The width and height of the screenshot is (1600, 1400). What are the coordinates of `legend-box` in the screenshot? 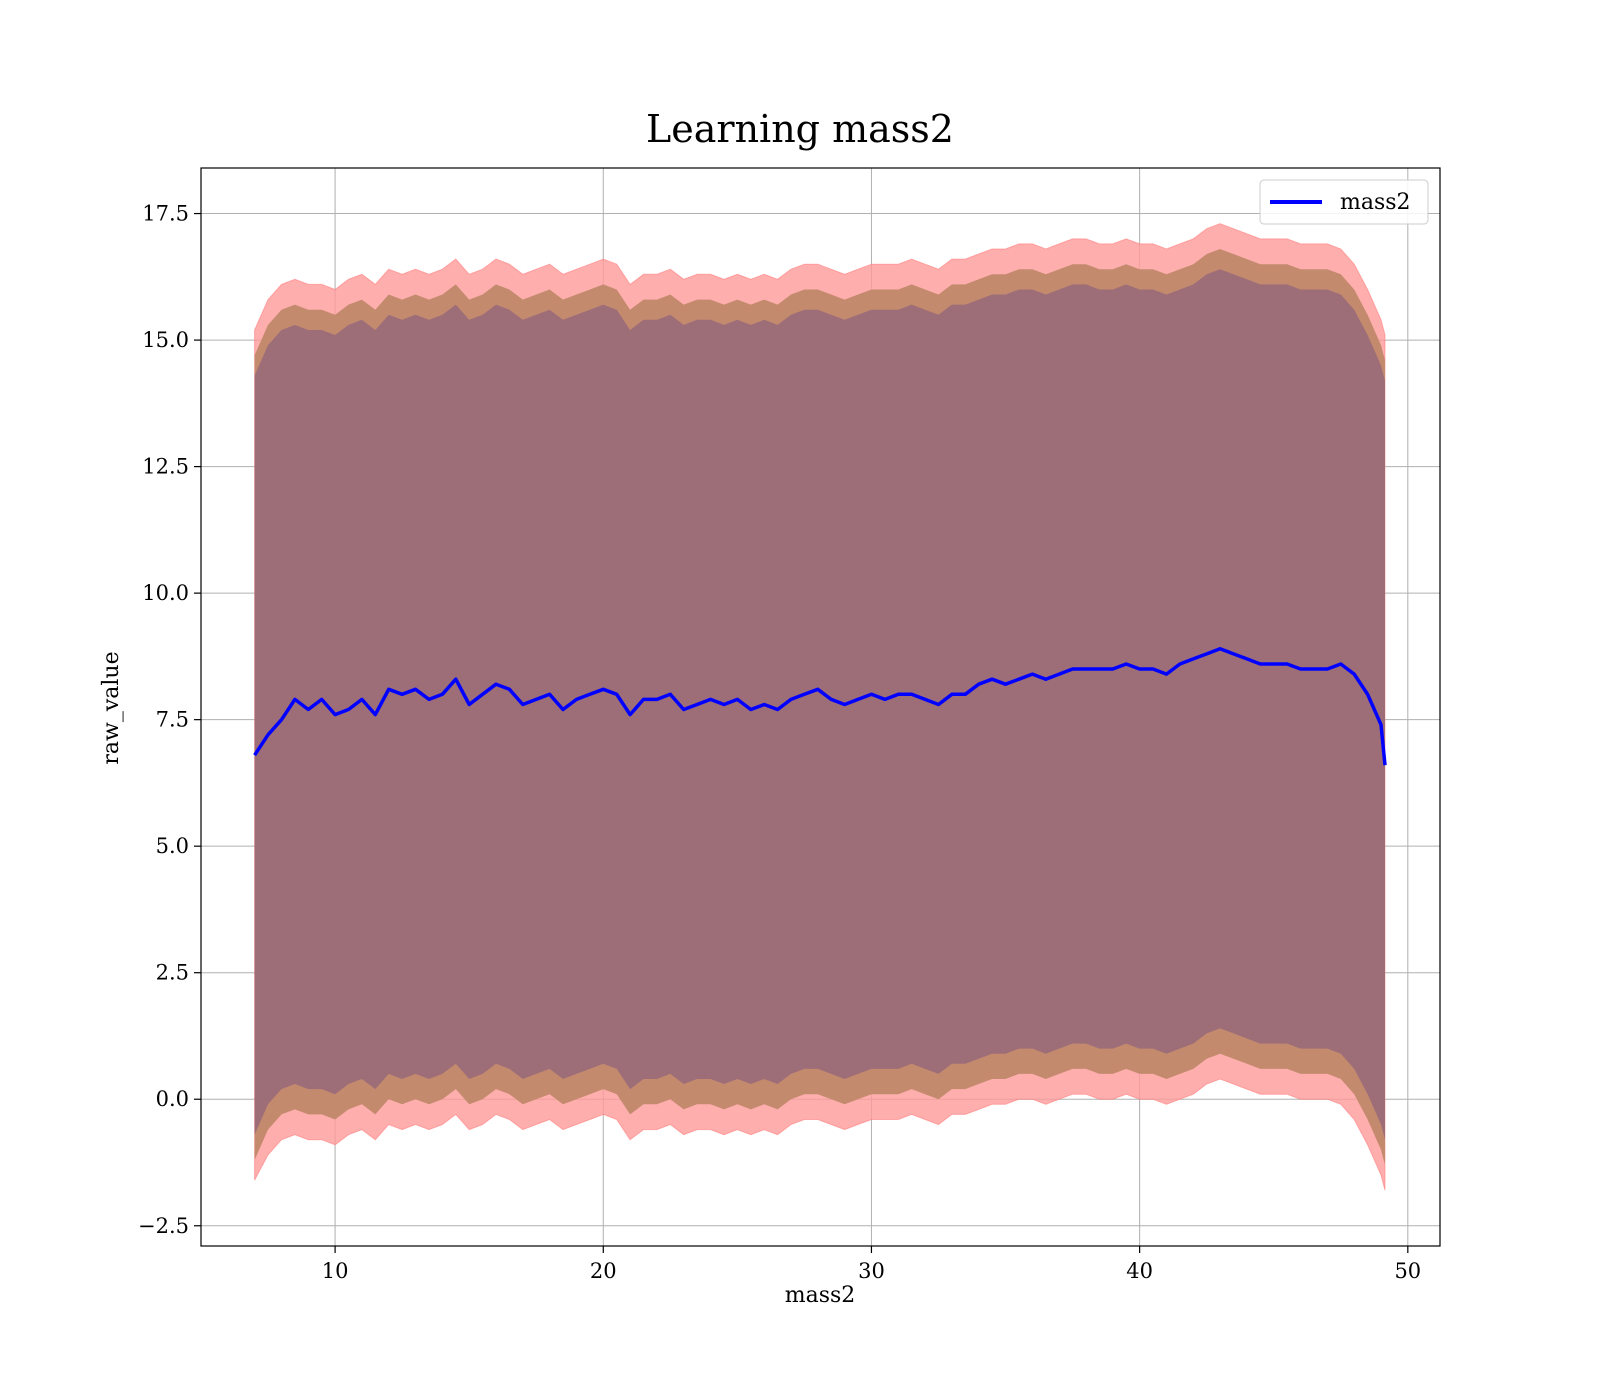 It's located at (1344, 202).